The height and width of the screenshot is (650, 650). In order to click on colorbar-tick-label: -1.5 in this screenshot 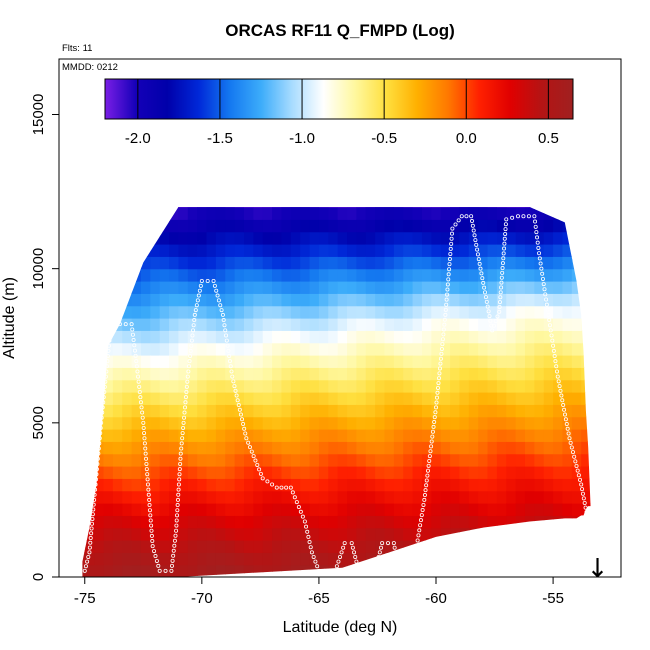, I will do `click(220, 138)`.